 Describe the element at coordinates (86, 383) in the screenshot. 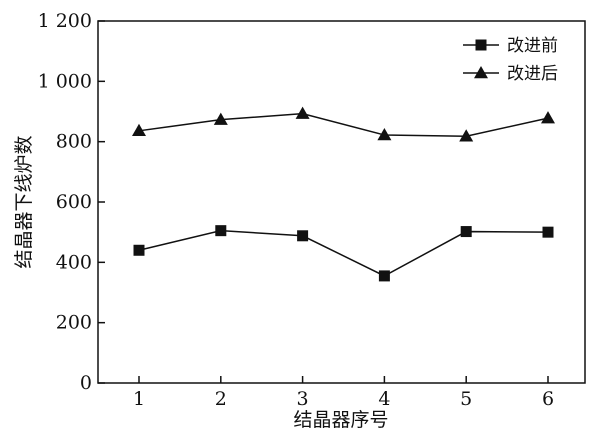

I see `y-tick-label: 0` at that location.